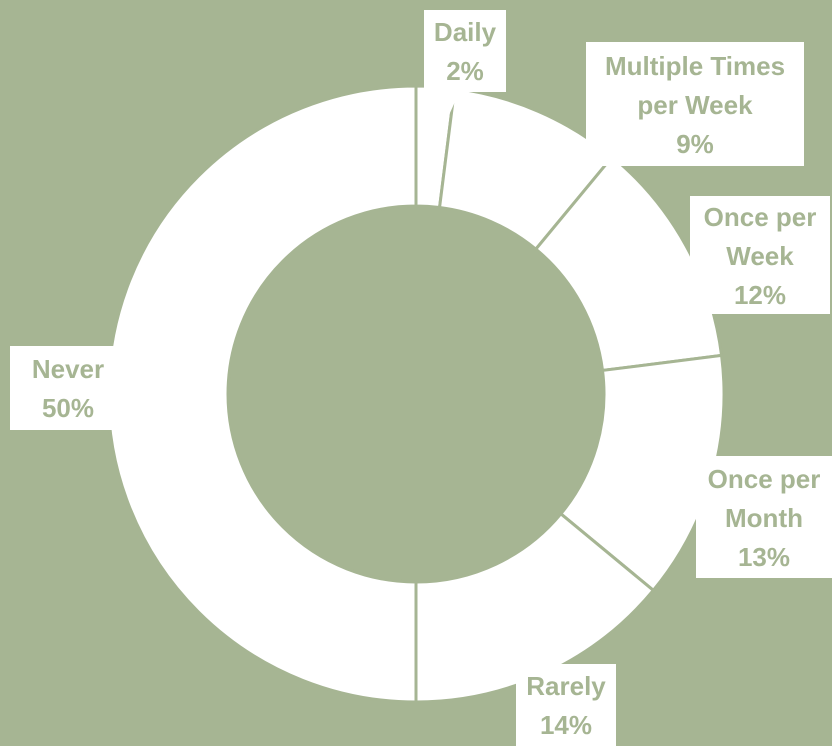  I want to click on label-value: 12%, so click(760, 294).